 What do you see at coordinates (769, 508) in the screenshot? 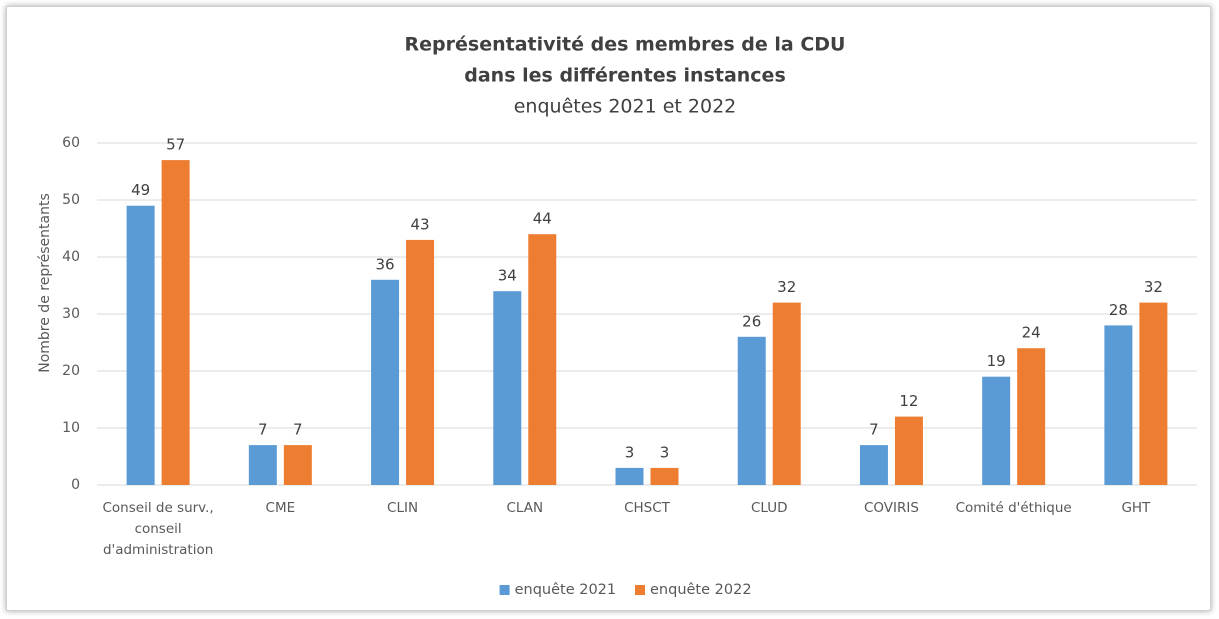
I see `x-tick-label: CLUD` at bounding box center [769, 508].